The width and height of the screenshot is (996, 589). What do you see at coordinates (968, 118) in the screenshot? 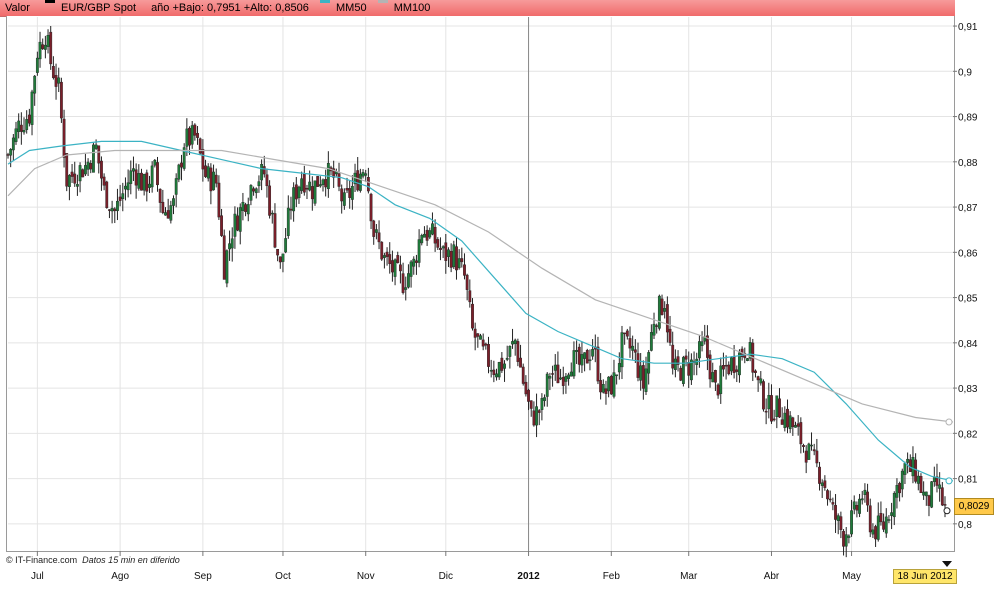
I see `y-tick-label: 0,89` at bounding box center [968, 118].